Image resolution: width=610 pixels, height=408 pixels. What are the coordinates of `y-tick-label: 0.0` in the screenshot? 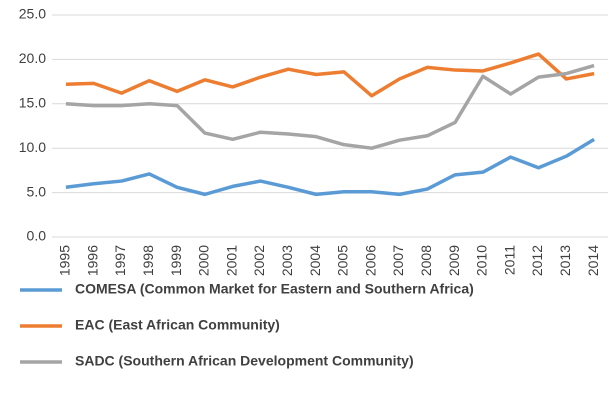 It's located at (37, 236).